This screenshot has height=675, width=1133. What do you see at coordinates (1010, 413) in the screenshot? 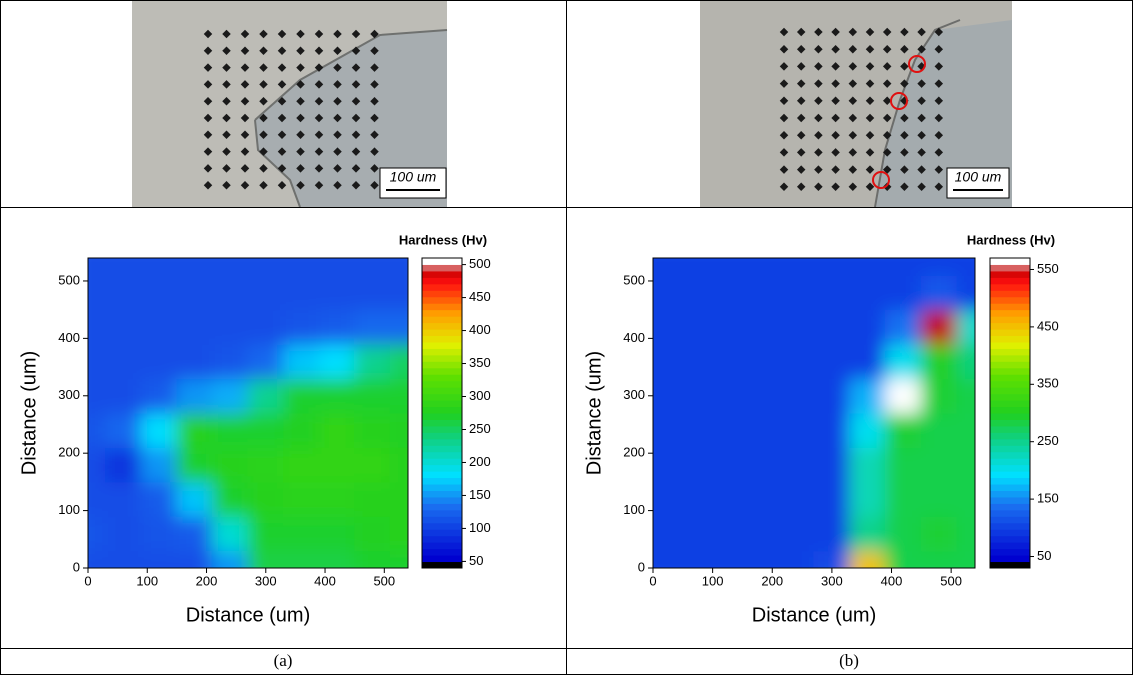
I see `colorbar-frame` at bounding box center [1010, 413].